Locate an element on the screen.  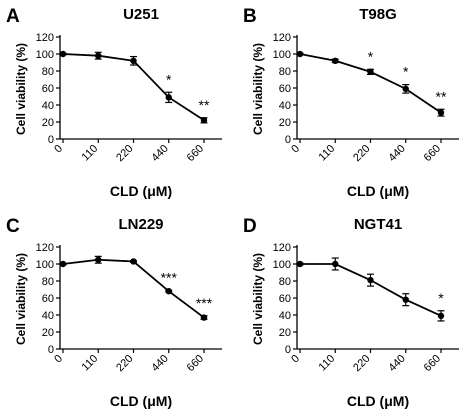
panel-letter: A is located at coordinates (13, 16).